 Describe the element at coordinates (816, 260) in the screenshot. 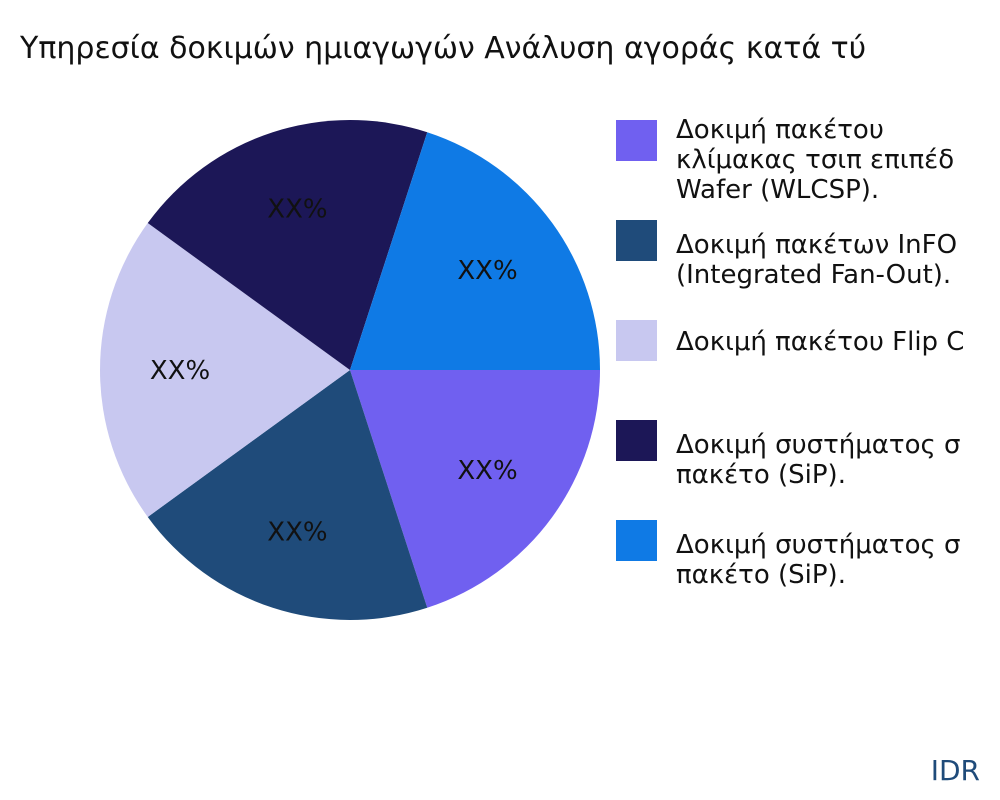

I see `legend-label: Δοκιμή πακέτων InFO (Integrated Fan-Out).` at that location.